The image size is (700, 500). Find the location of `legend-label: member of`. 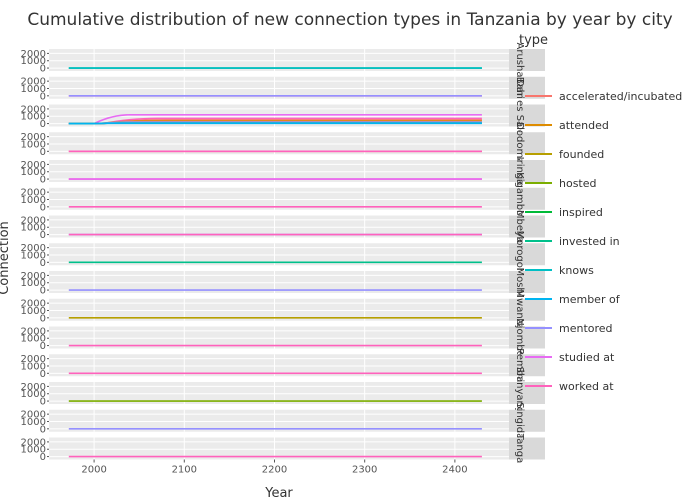

legend-label: member of is located at coordinates (590, 299).